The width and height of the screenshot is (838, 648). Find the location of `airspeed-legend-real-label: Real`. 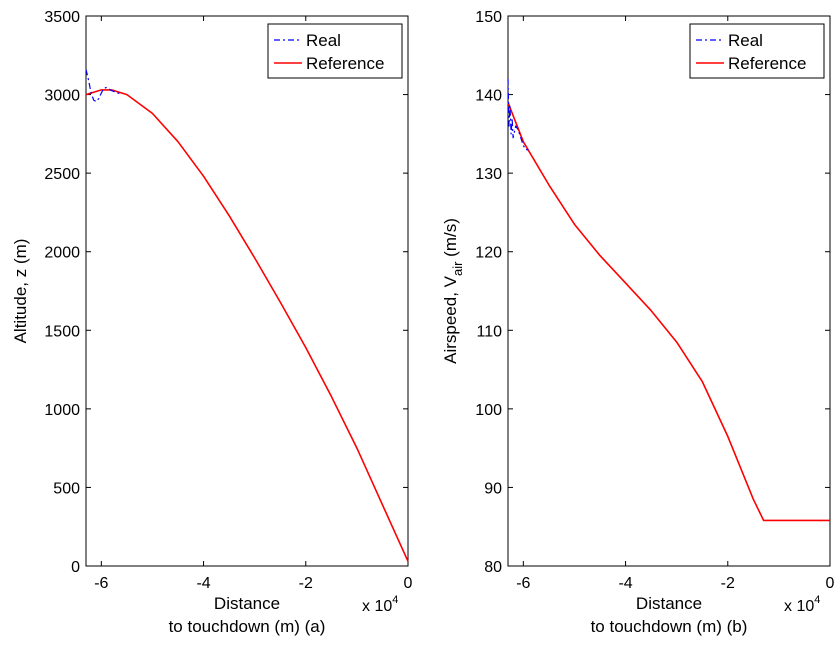

airspeed-legend-real-label: Real is located at coordinates (745, 40).